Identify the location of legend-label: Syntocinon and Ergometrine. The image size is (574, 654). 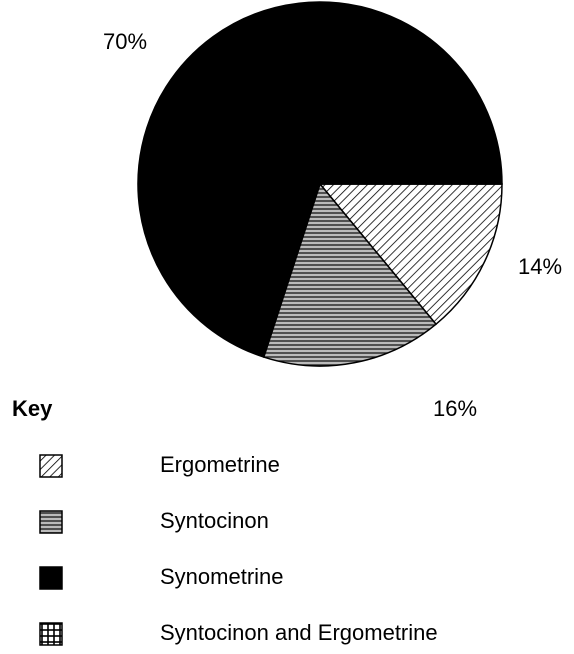
(299, 632).